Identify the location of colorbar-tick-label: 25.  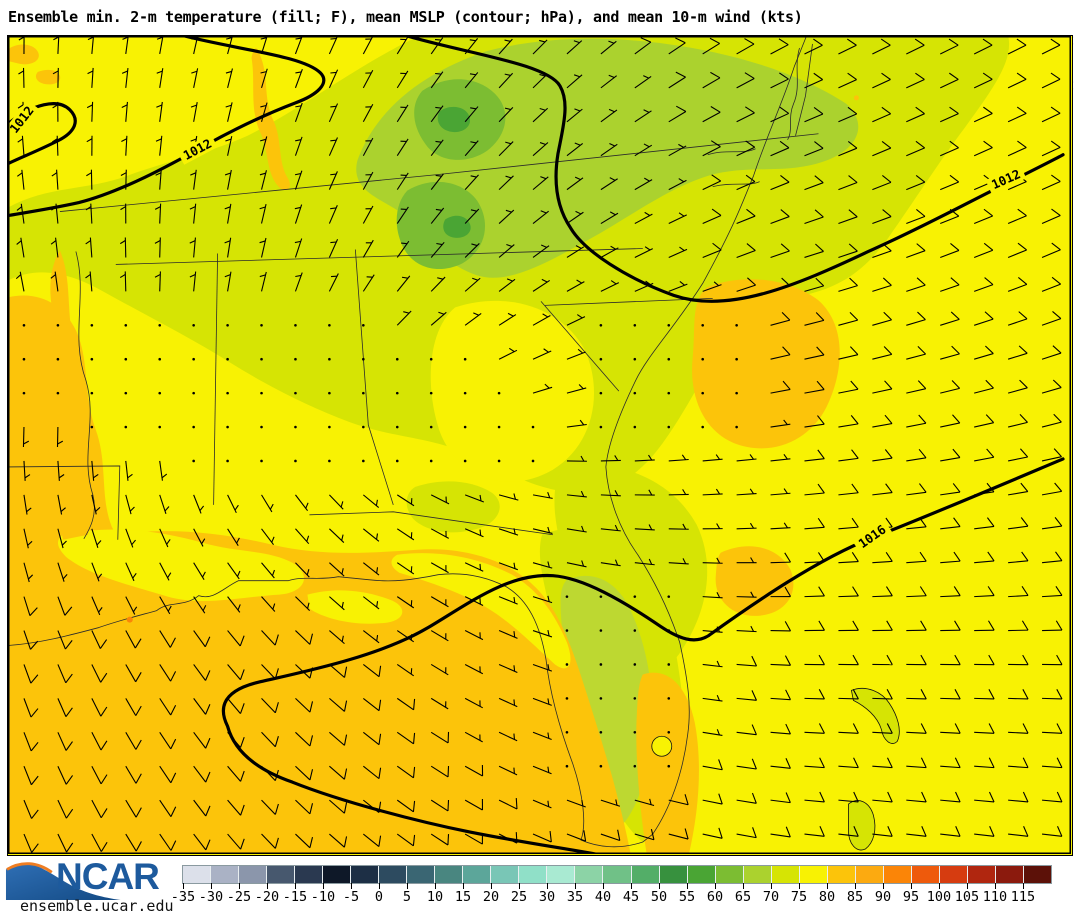
(519, 897).